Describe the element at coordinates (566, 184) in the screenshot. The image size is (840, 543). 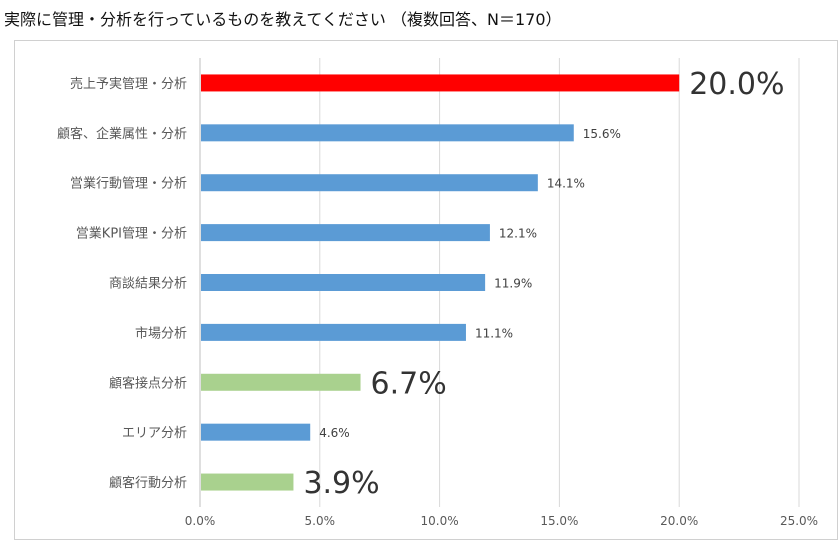
I see `data-label: 14.1%` at that location.